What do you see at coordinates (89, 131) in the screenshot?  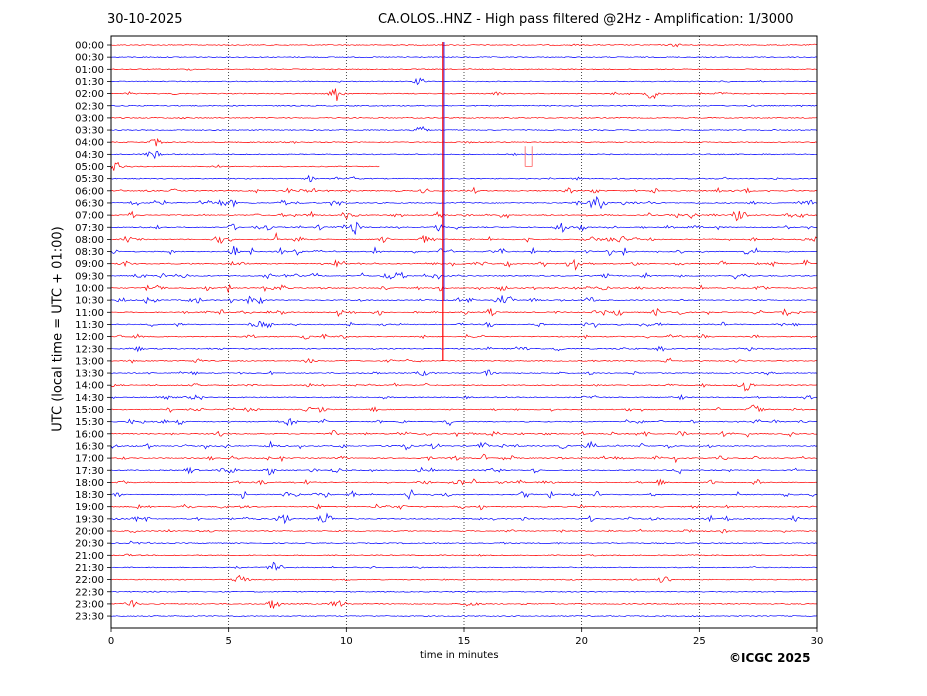 I see `y-tick-label: 03:30` at bounding box center [89, 131].